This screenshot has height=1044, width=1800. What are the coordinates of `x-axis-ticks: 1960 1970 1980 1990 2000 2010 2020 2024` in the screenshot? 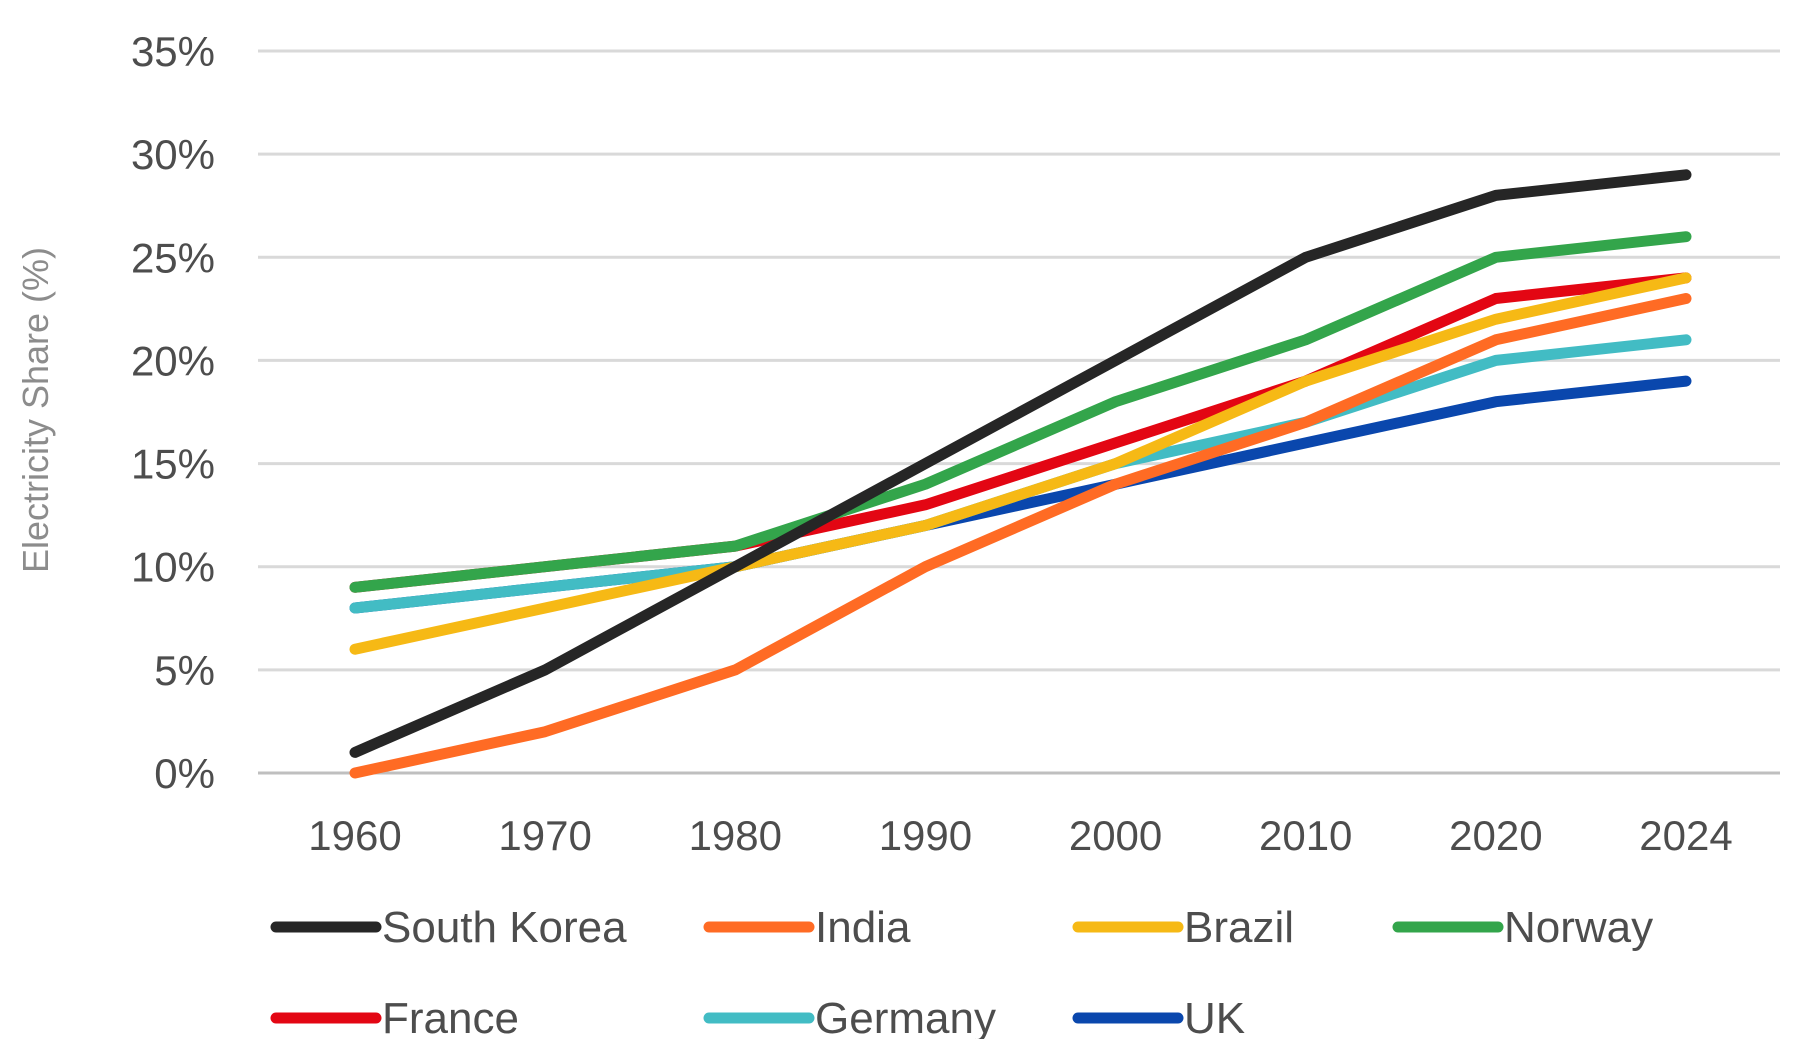 It's located at (1020, 835).